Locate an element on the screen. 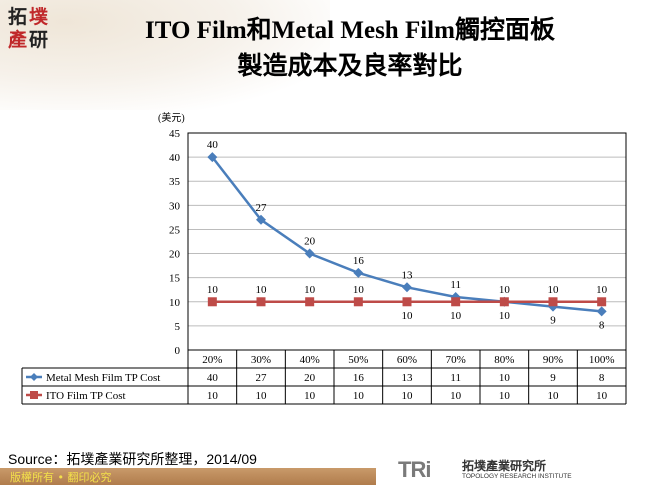 This screenshot has height=485, width=650. y-tick-label: 30 is located at coordinates (175, 206).